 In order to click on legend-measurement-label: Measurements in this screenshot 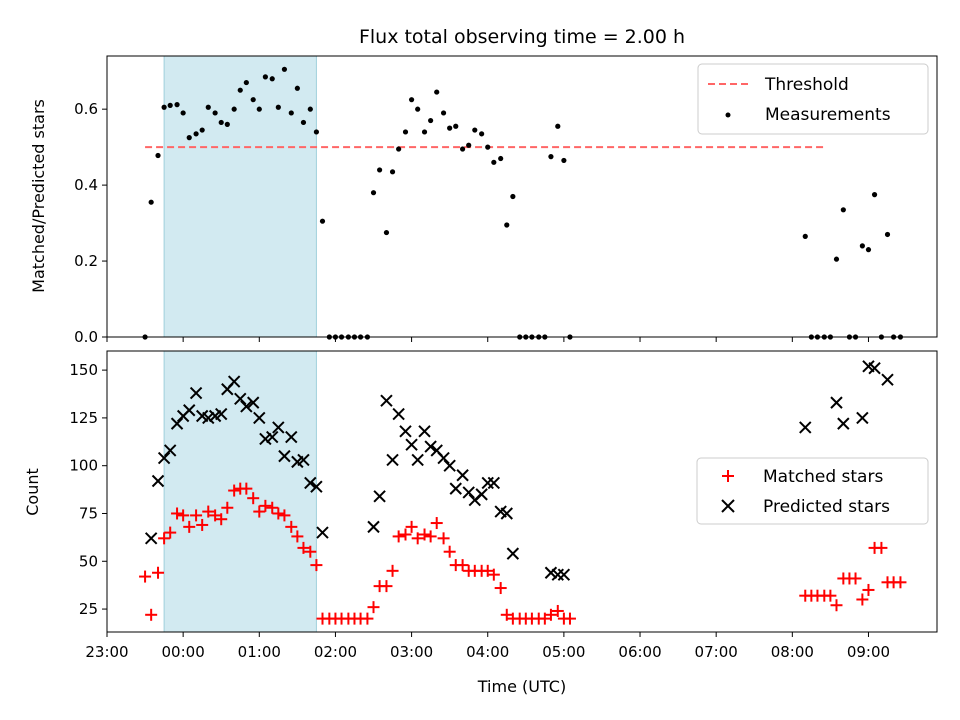, I will do `click(828, 115)`.